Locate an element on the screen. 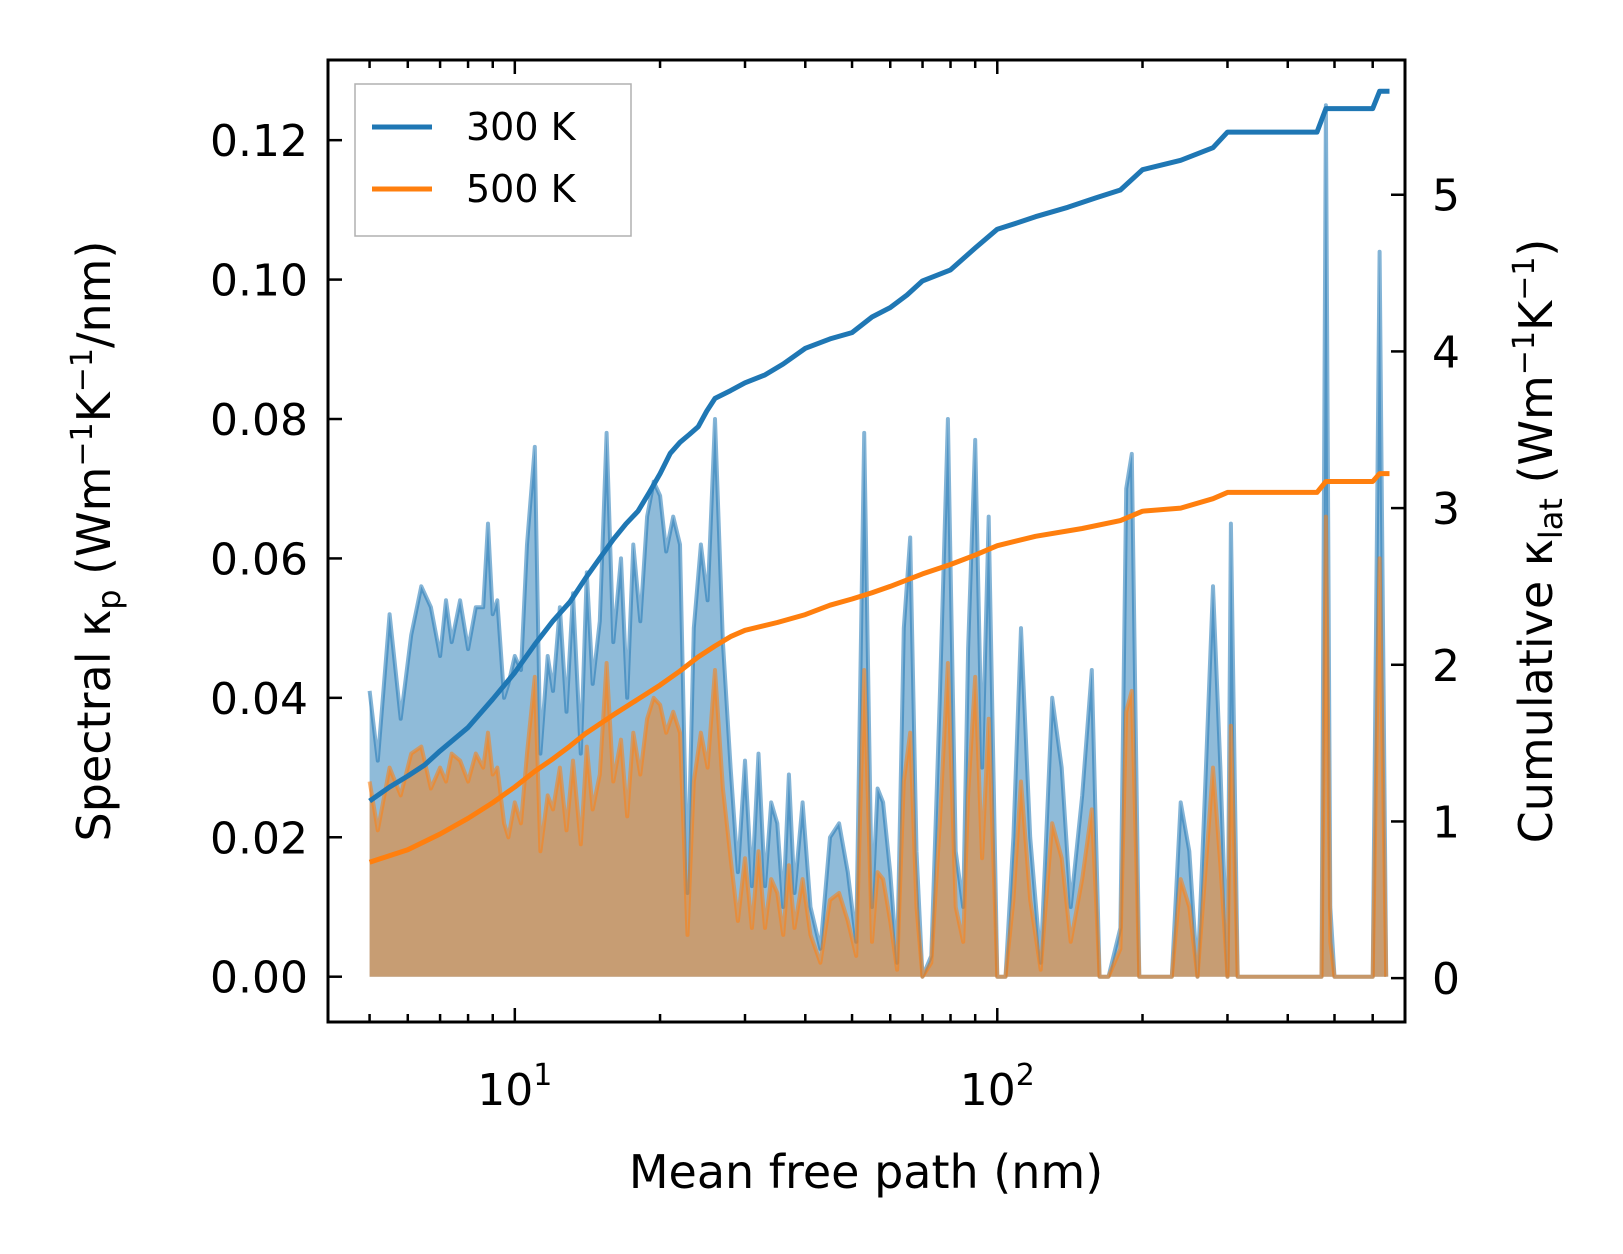 This screenshot has width=1623, height=1254. left-axis-label-post: /nm) is located at coordinates (94, 294).